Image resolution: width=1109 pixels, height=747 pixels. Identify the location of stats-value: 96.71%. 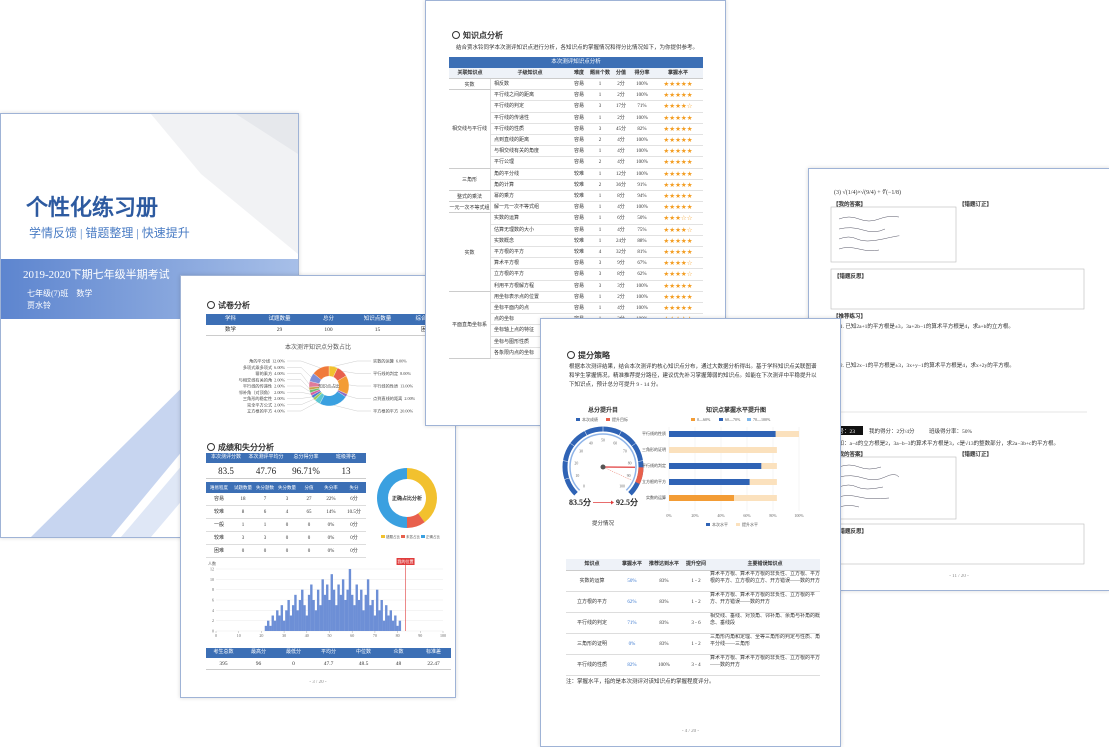
(306, 471).